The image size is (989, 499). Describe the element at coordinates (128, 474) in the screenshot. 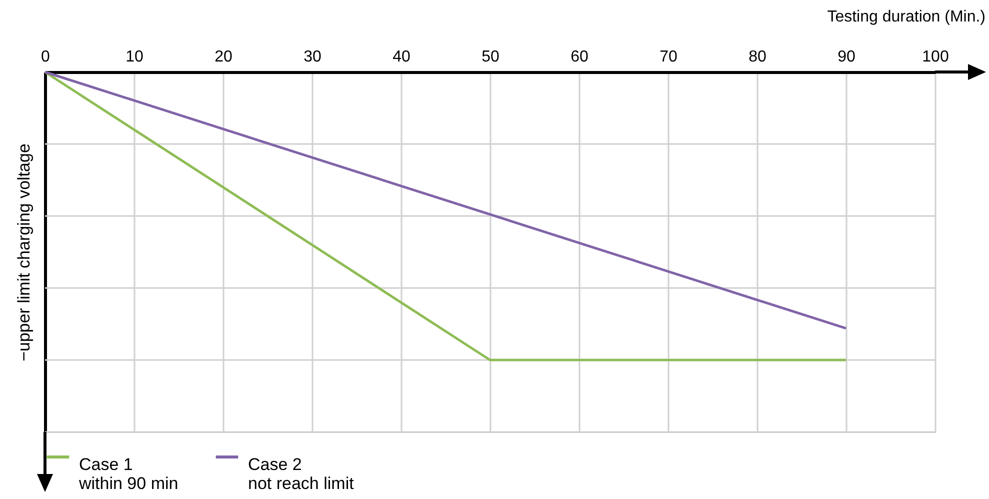

I see `legend-label: Case 1 within 90 min` at that location.